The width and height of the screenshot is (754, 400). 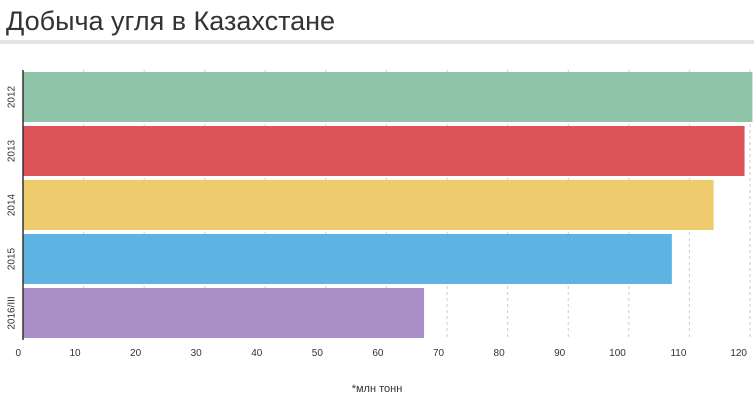 What do you see at coordinates (12, 258) in the screenshot?
I see `y-tick-label: 2015` at bounding box center [12, 258].